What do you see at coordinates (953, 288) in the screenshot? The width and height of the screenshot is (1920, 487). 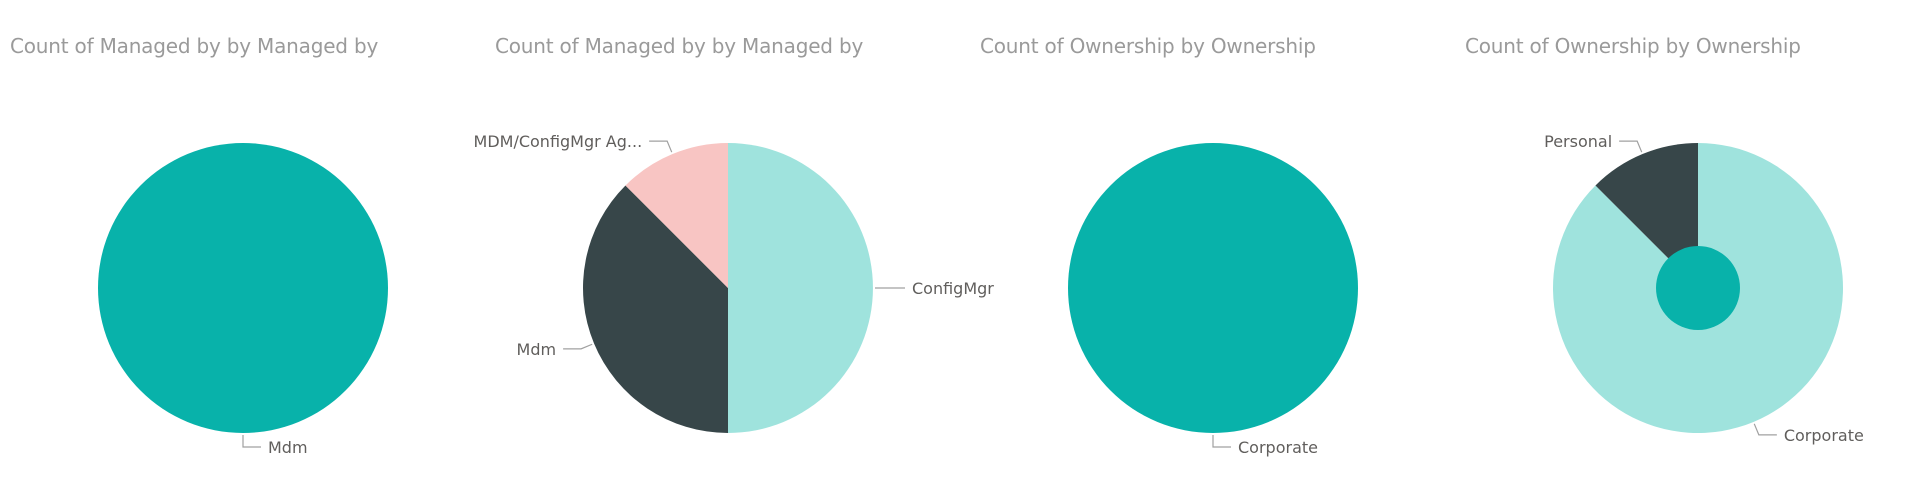 I see `slice-label: ConfigMgr` at bounding box center [953, 288].